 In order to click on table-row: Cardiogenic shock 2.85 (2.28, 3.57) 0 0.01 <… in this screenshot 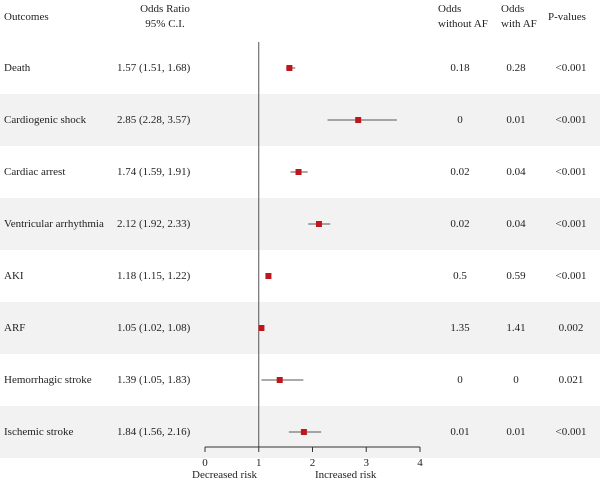, I will do `click(300, 120)`.